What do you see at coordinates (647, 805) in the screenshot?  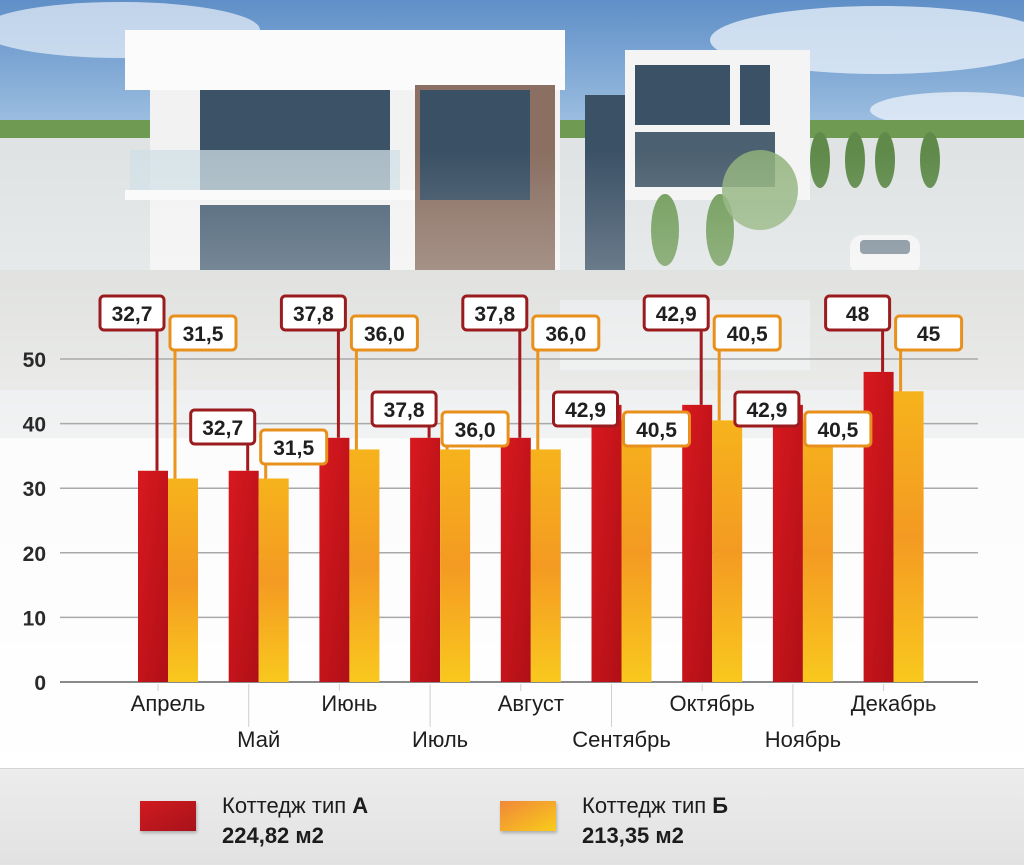 I see `legend-name-b-prefix: Коттедж тип` at bounding box center [647, 805].